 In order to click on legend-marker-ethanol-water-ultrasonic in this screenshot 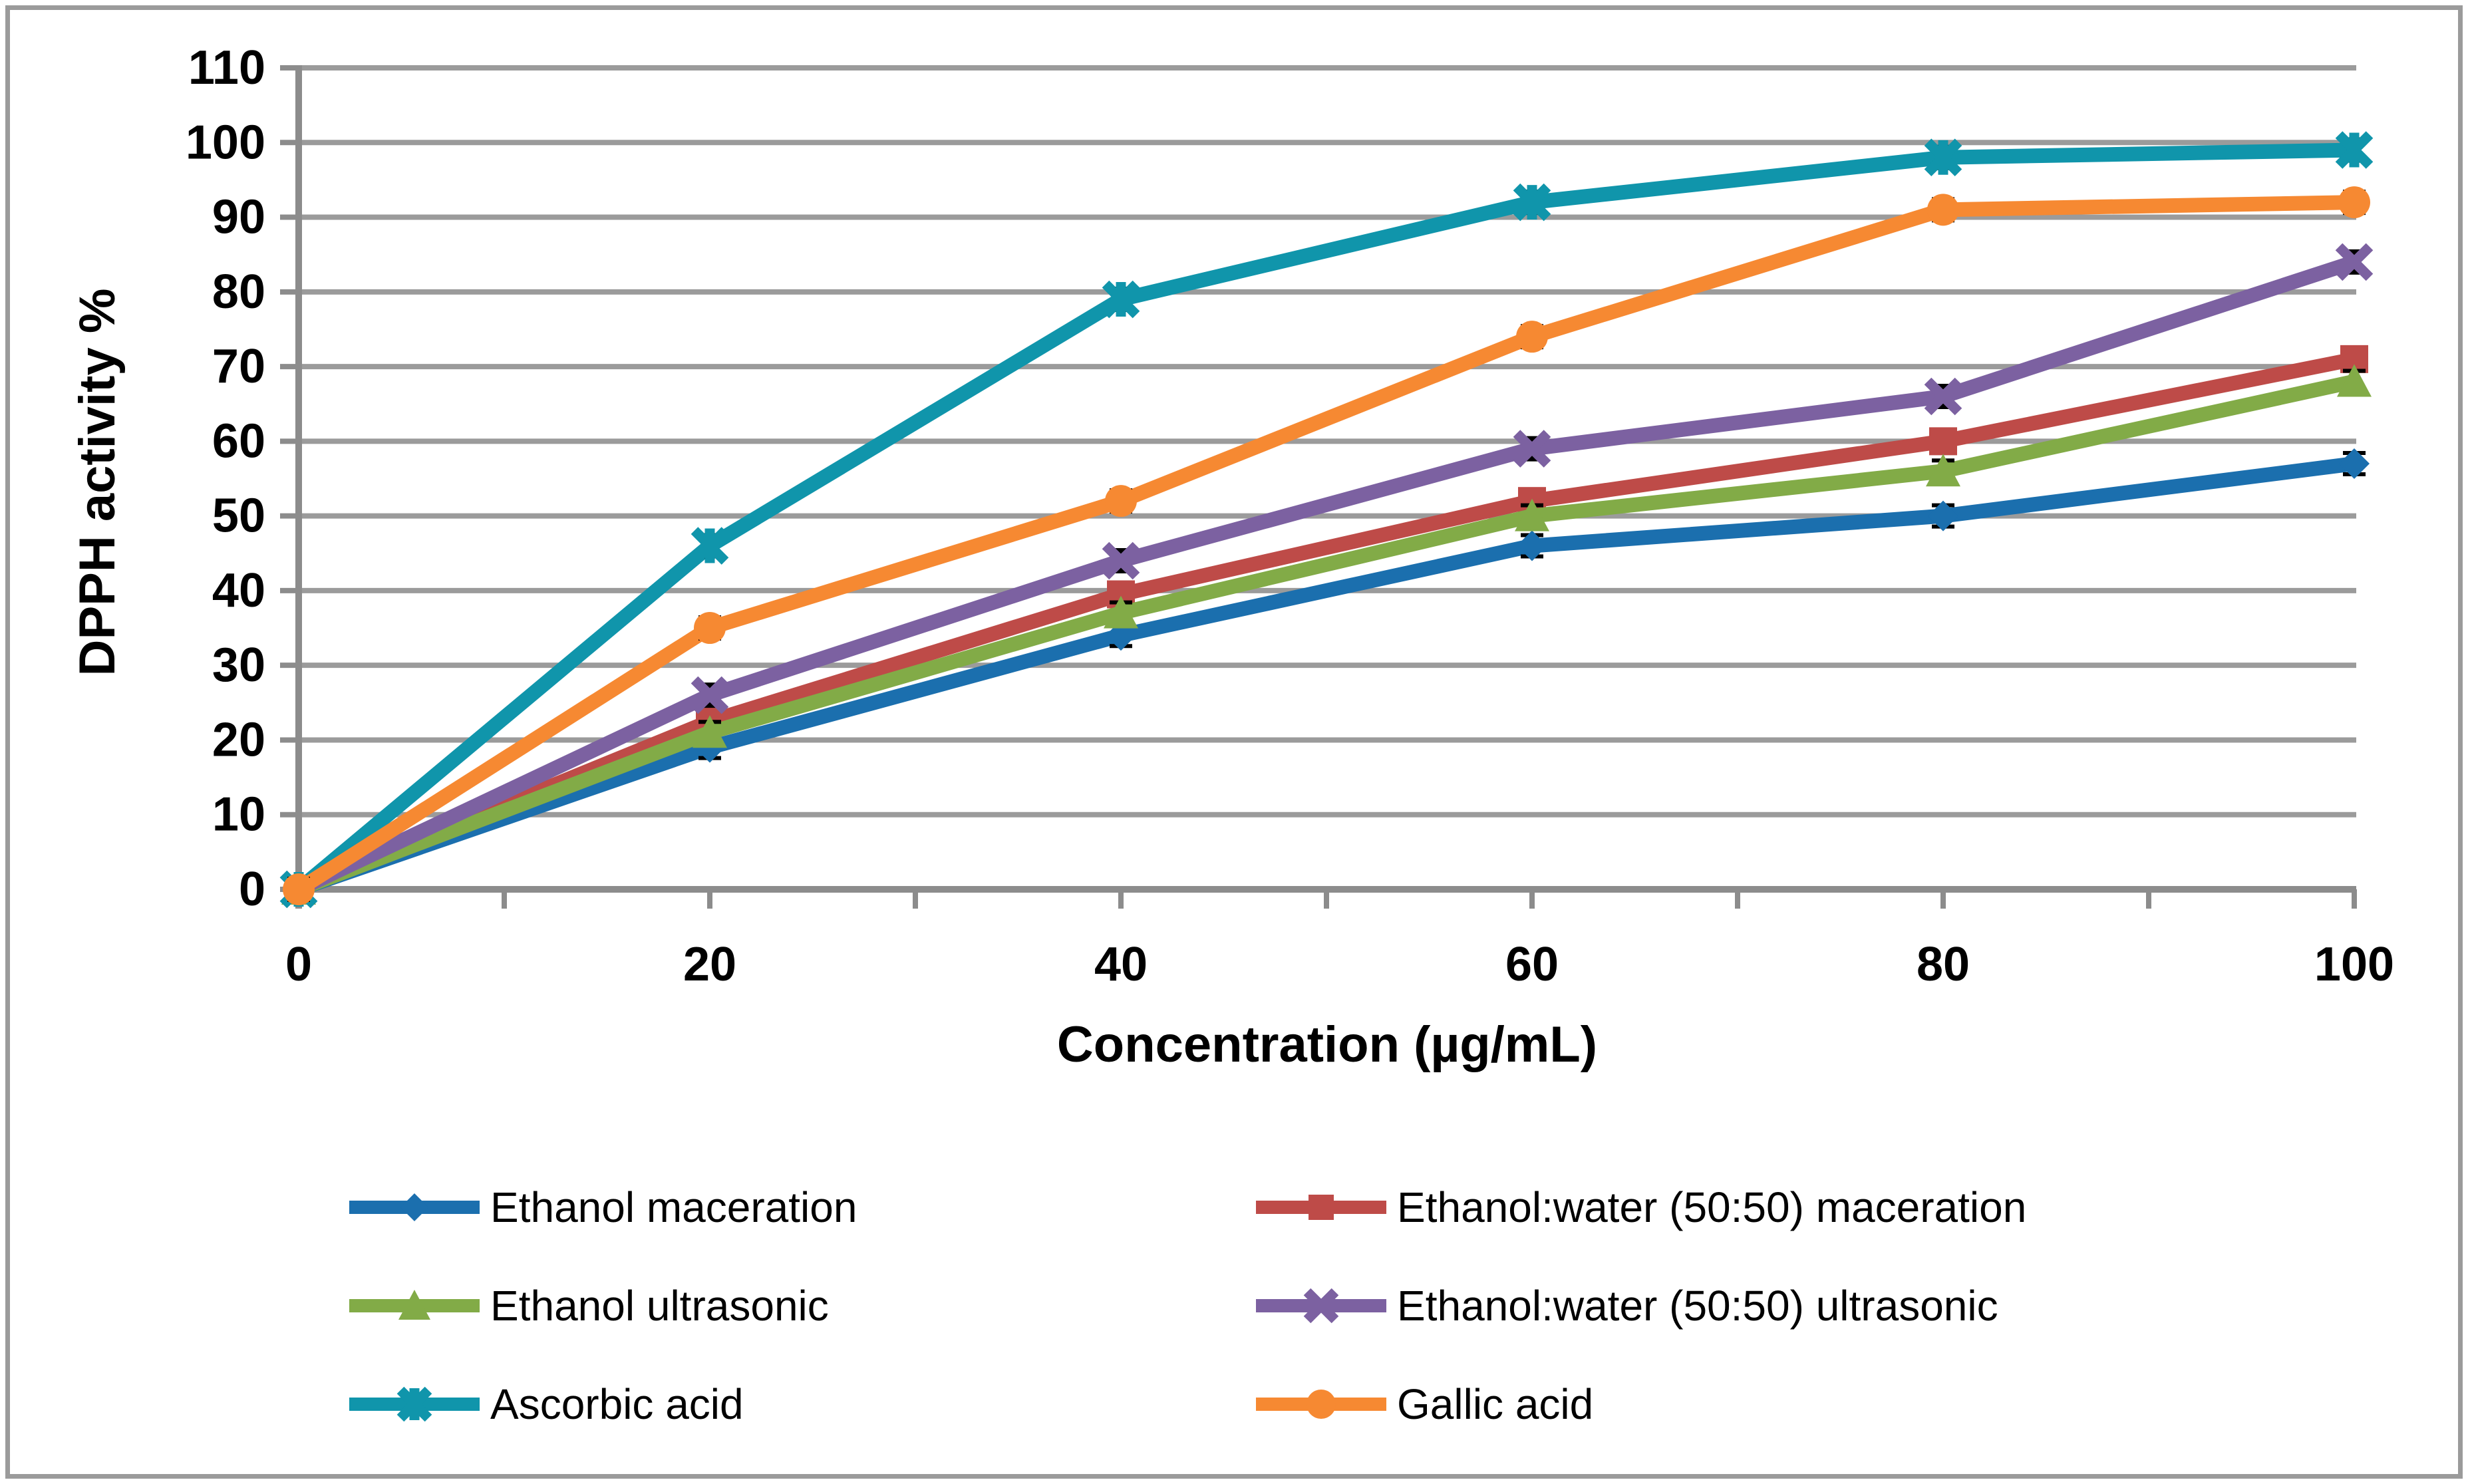, I will do `click(1321, 1306)`.